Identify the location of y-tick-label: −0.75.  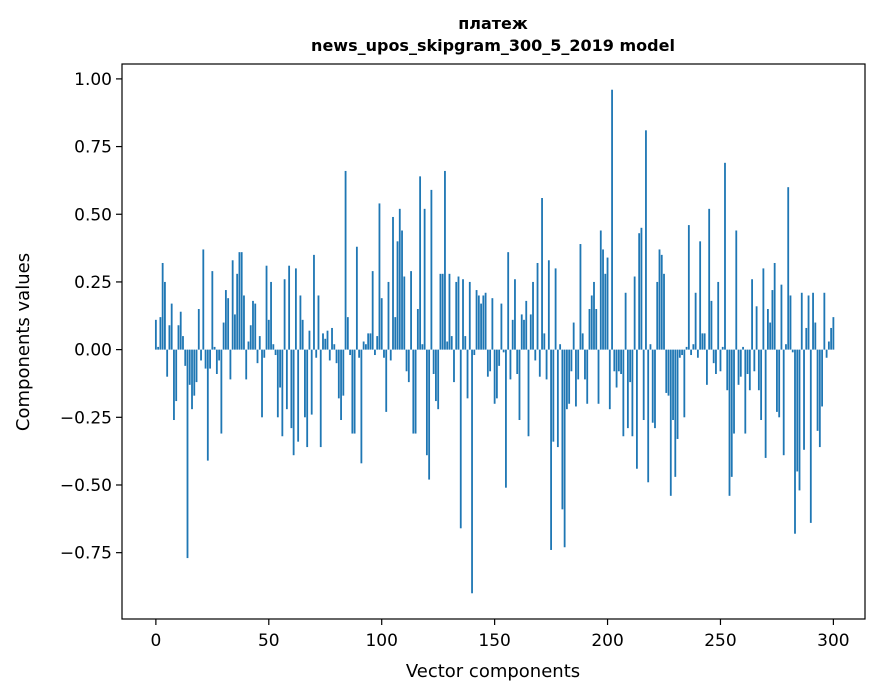
(86, 554).